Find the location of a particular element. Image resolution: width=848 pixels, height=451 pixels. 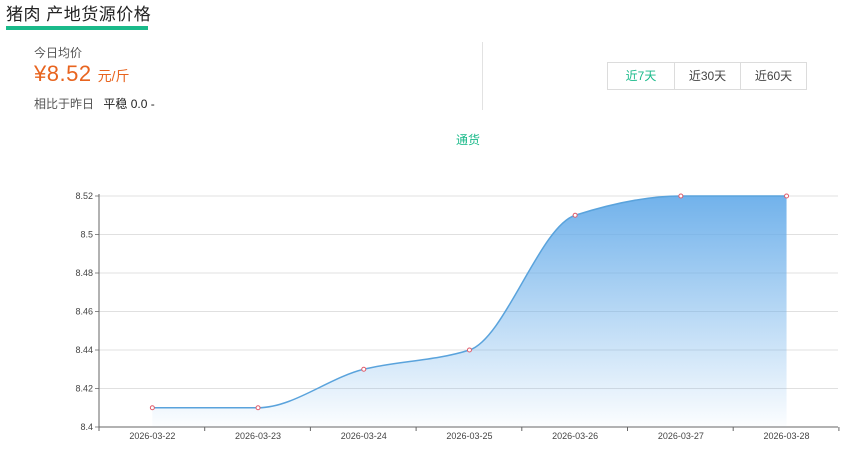

title-block: 猪肉 产地货源价格 is located at coordinates (79, 17).